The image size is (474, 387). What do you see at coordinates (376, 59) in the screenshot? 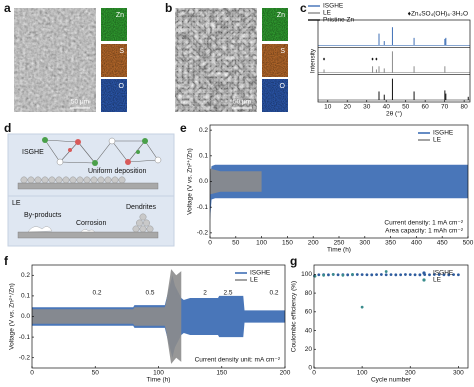
I see `diamond-marker: ♦` at bounding box center [376, 59].